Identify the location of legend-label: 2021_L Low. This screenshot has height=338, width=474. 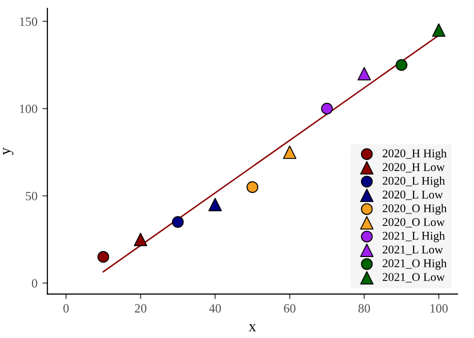
(413, 250).